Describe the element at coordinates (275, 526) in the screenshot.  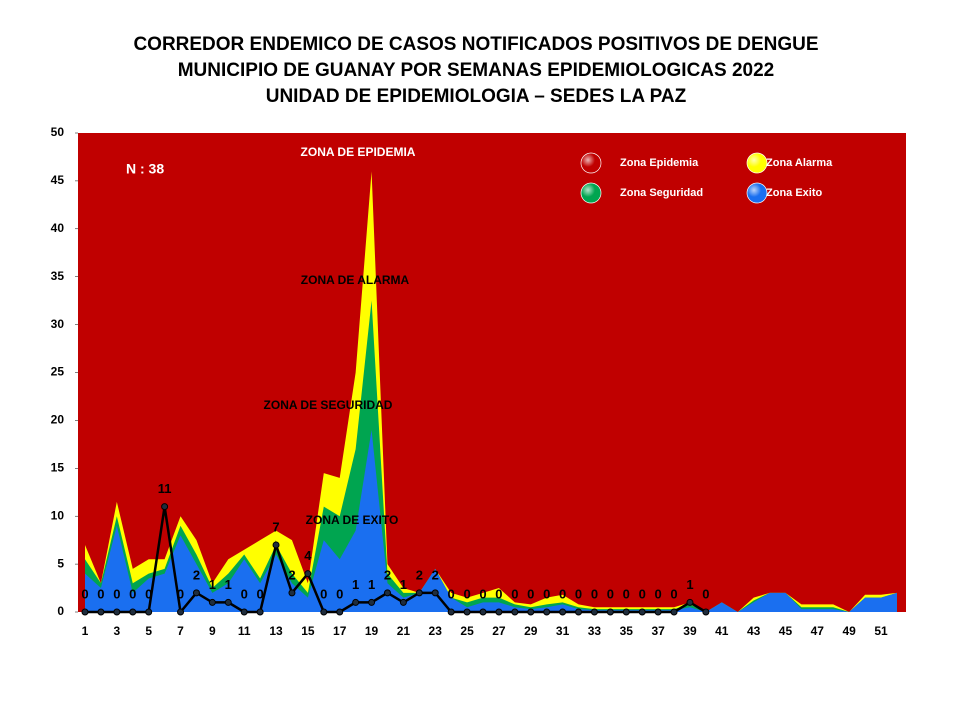
I see `data-label: 7` at that location.